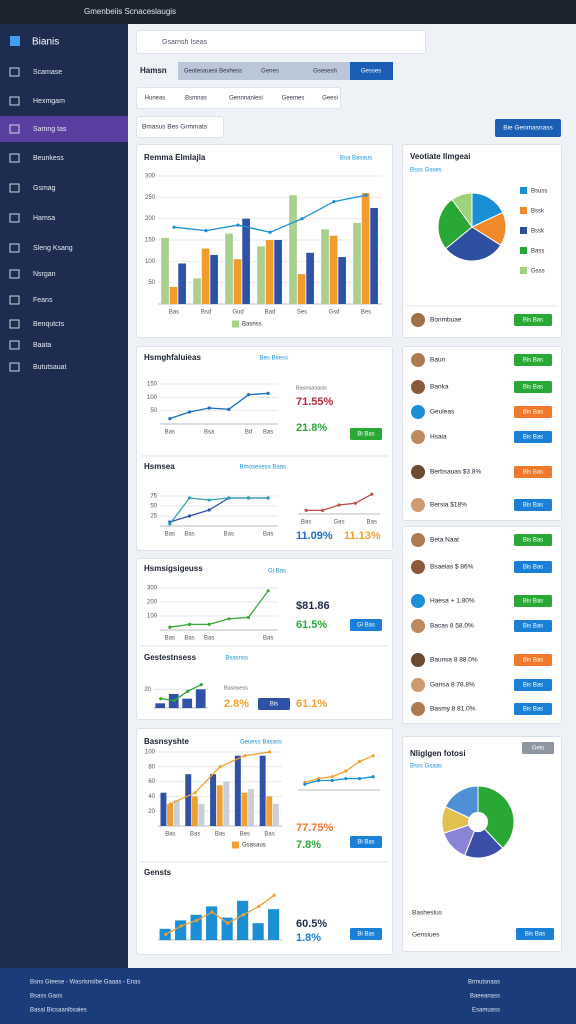  Describe the element at coordinates (185, 42) in the screenshot. I see `search-placeholder: Gsarnsh Iseas` at that location.